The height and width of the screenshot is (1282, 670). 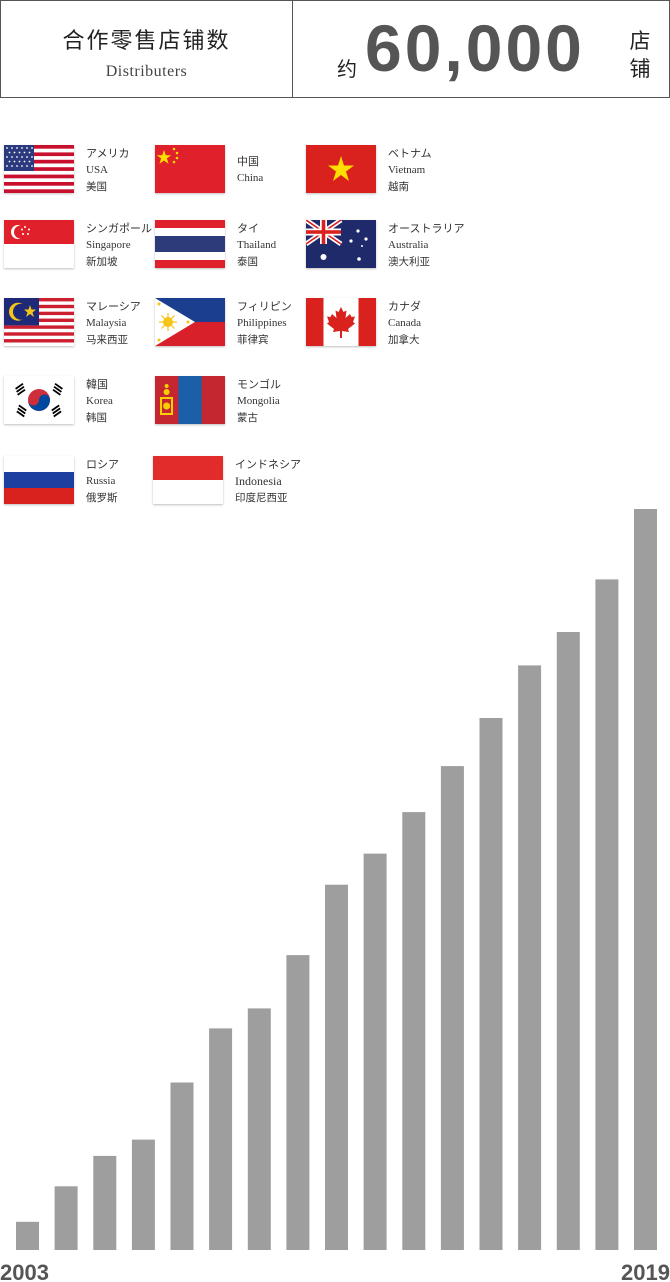 I want to click on country-cn-name: 越南, so click(x=398, y=187).